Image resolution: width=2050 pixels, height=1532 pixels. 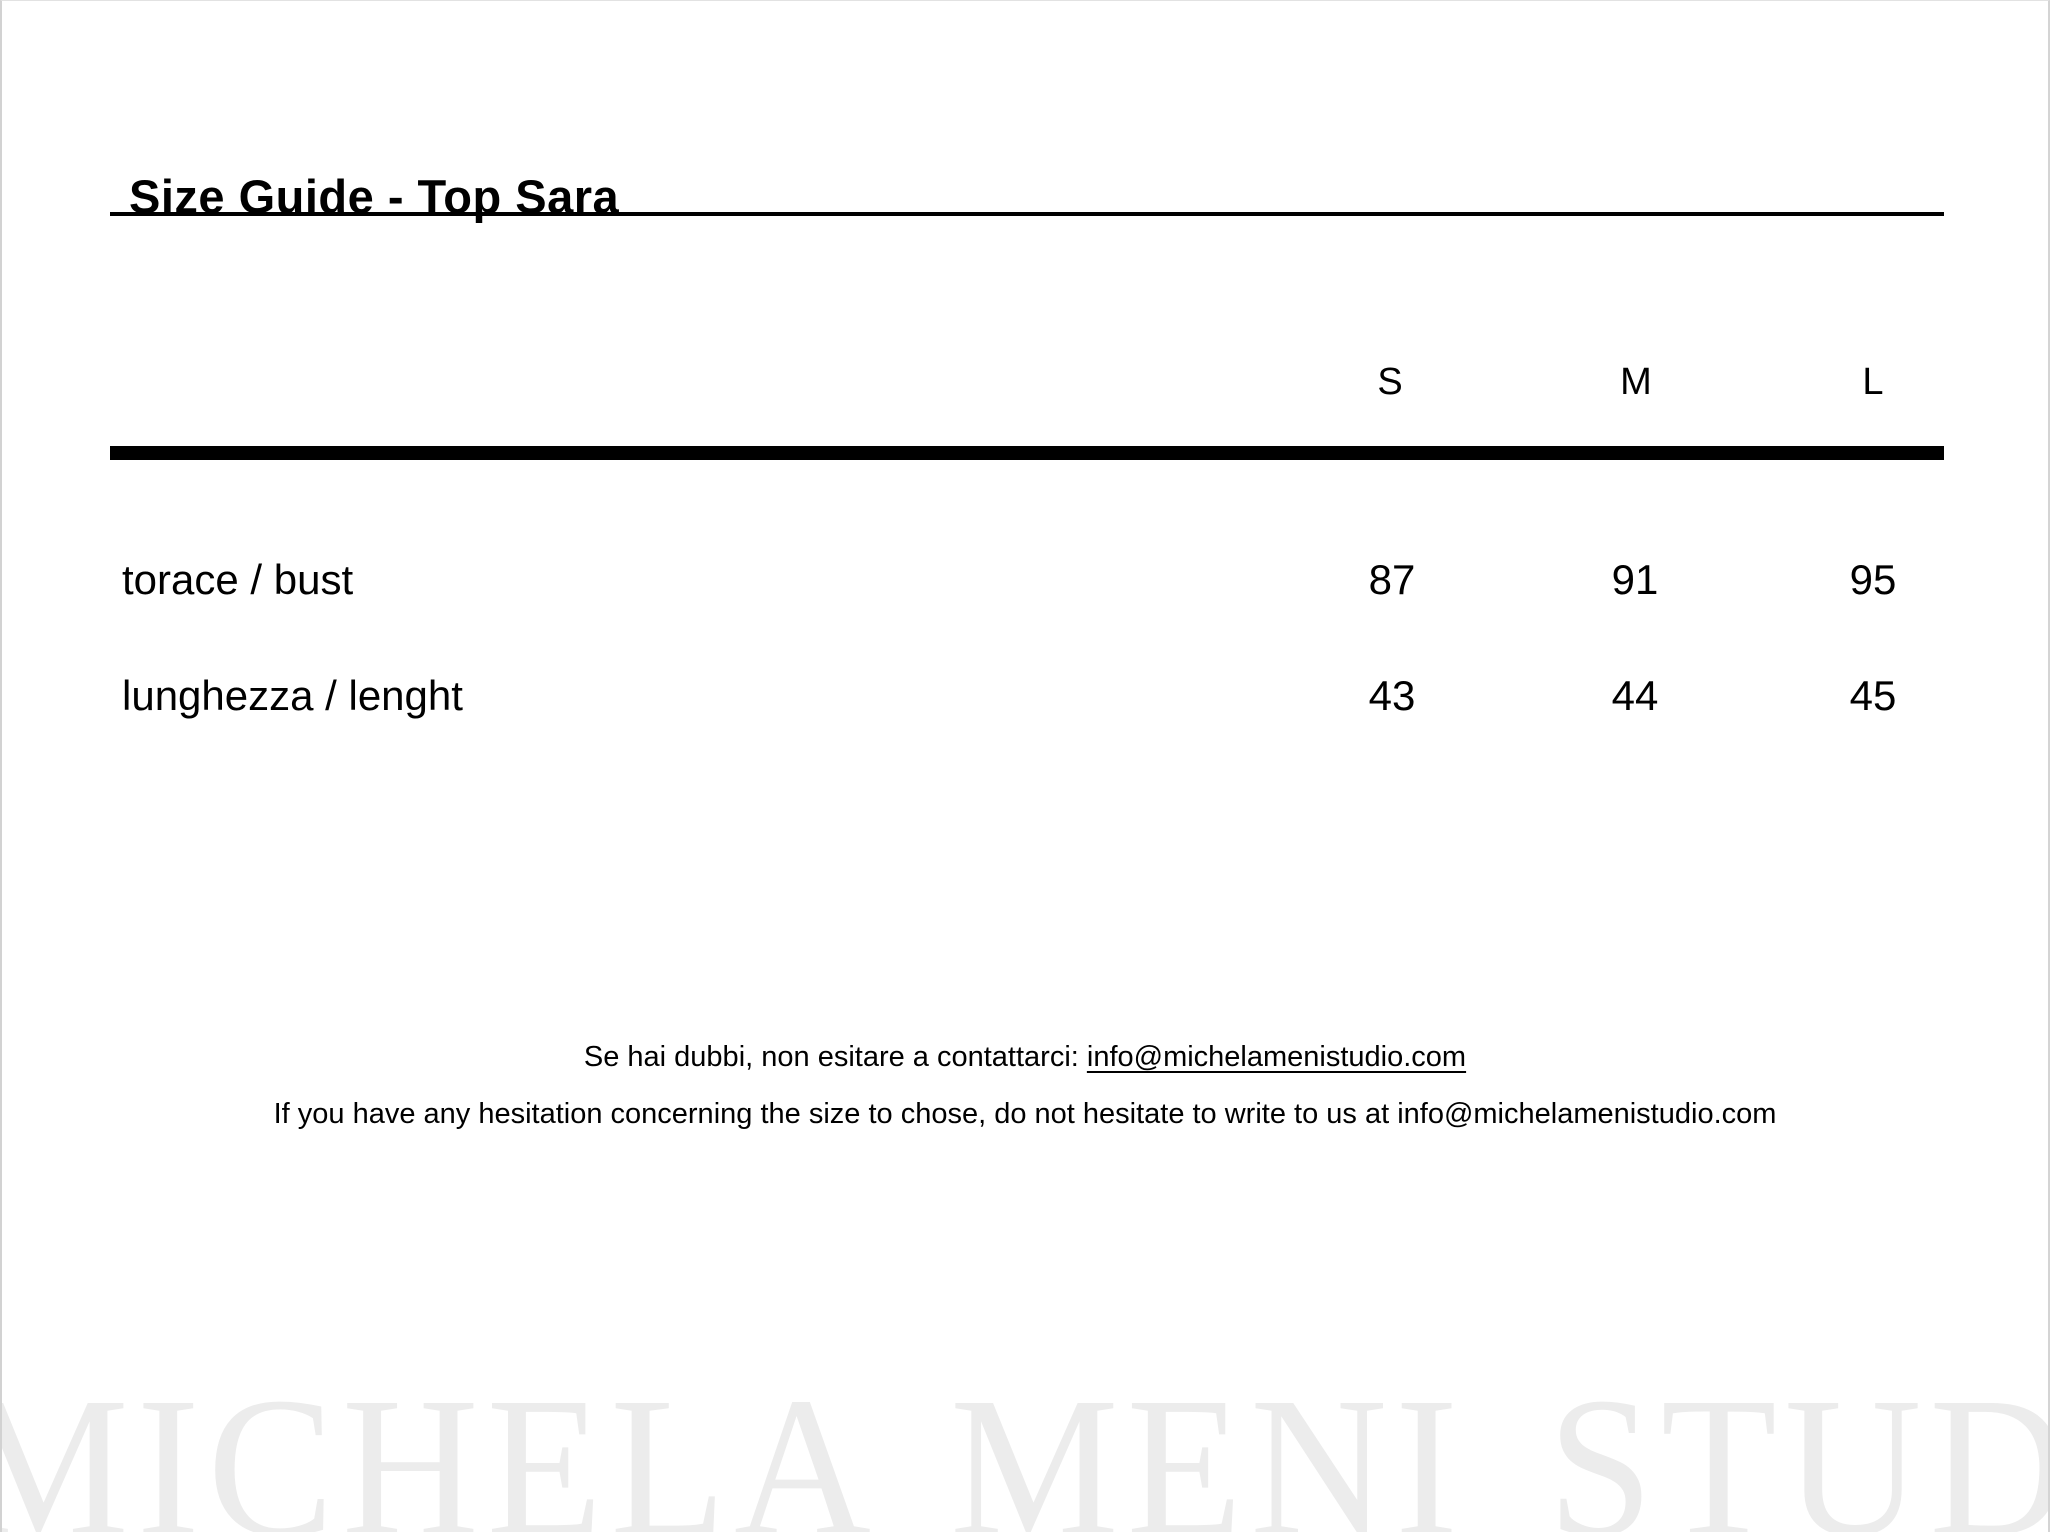 What do you see at coordinates (1025, 696) in the screenshot?
I see `table-row: lunghezza / lenght 43 44 45` at bounding box center [1025, 696].